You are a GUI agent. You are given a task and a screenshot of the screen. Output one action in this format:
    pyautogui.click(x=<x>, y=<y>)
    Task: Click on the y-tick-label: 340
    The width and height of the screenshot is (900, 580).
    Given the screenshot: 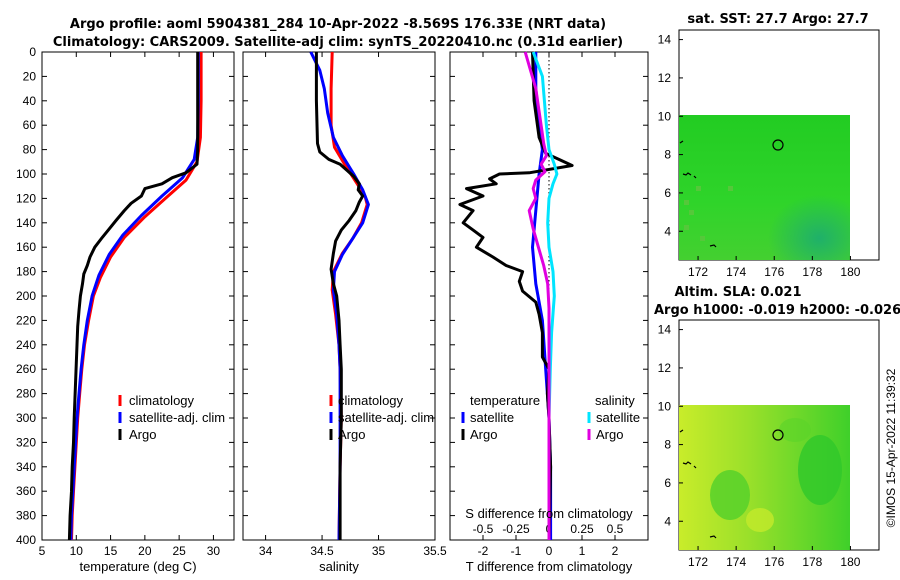 What is the action you would take?
    pyautogui.click(x=26, y=467)
    